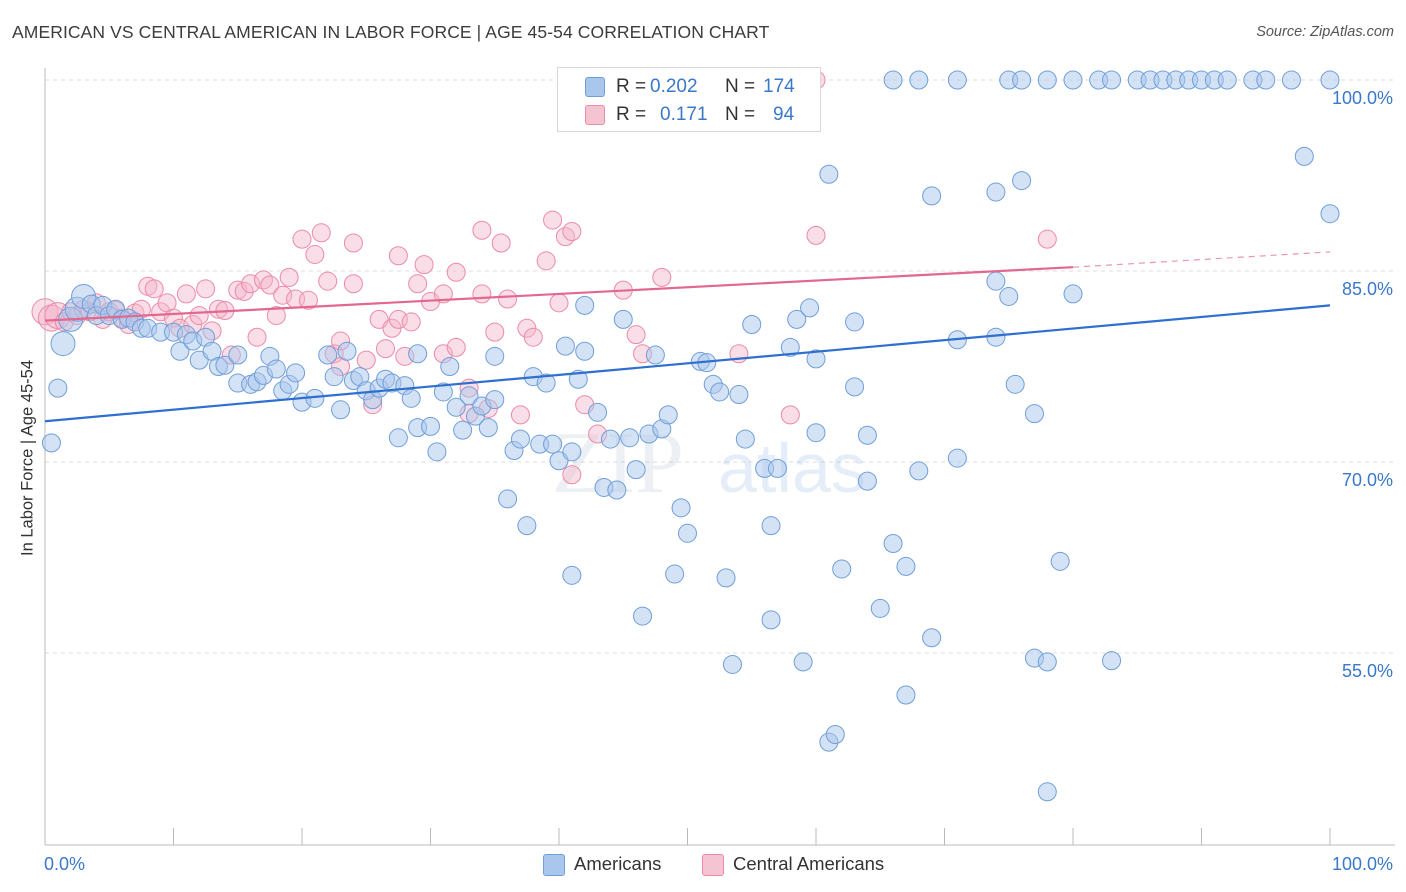 The height and width of the screenshot is (892, 1406). I want to click on americans-swatch, so click(554, 865).